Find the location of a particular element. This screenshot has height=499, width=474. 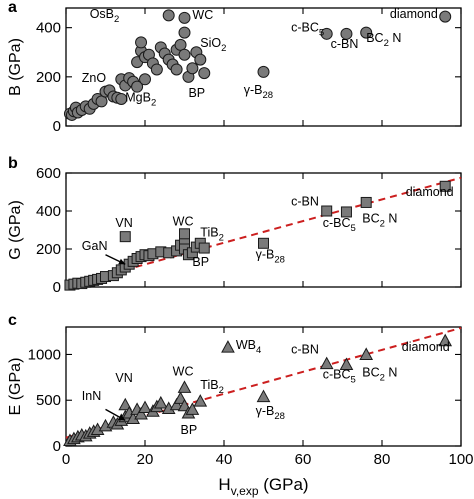

x-tick-label: 100 is located at coordinates (460, 459).